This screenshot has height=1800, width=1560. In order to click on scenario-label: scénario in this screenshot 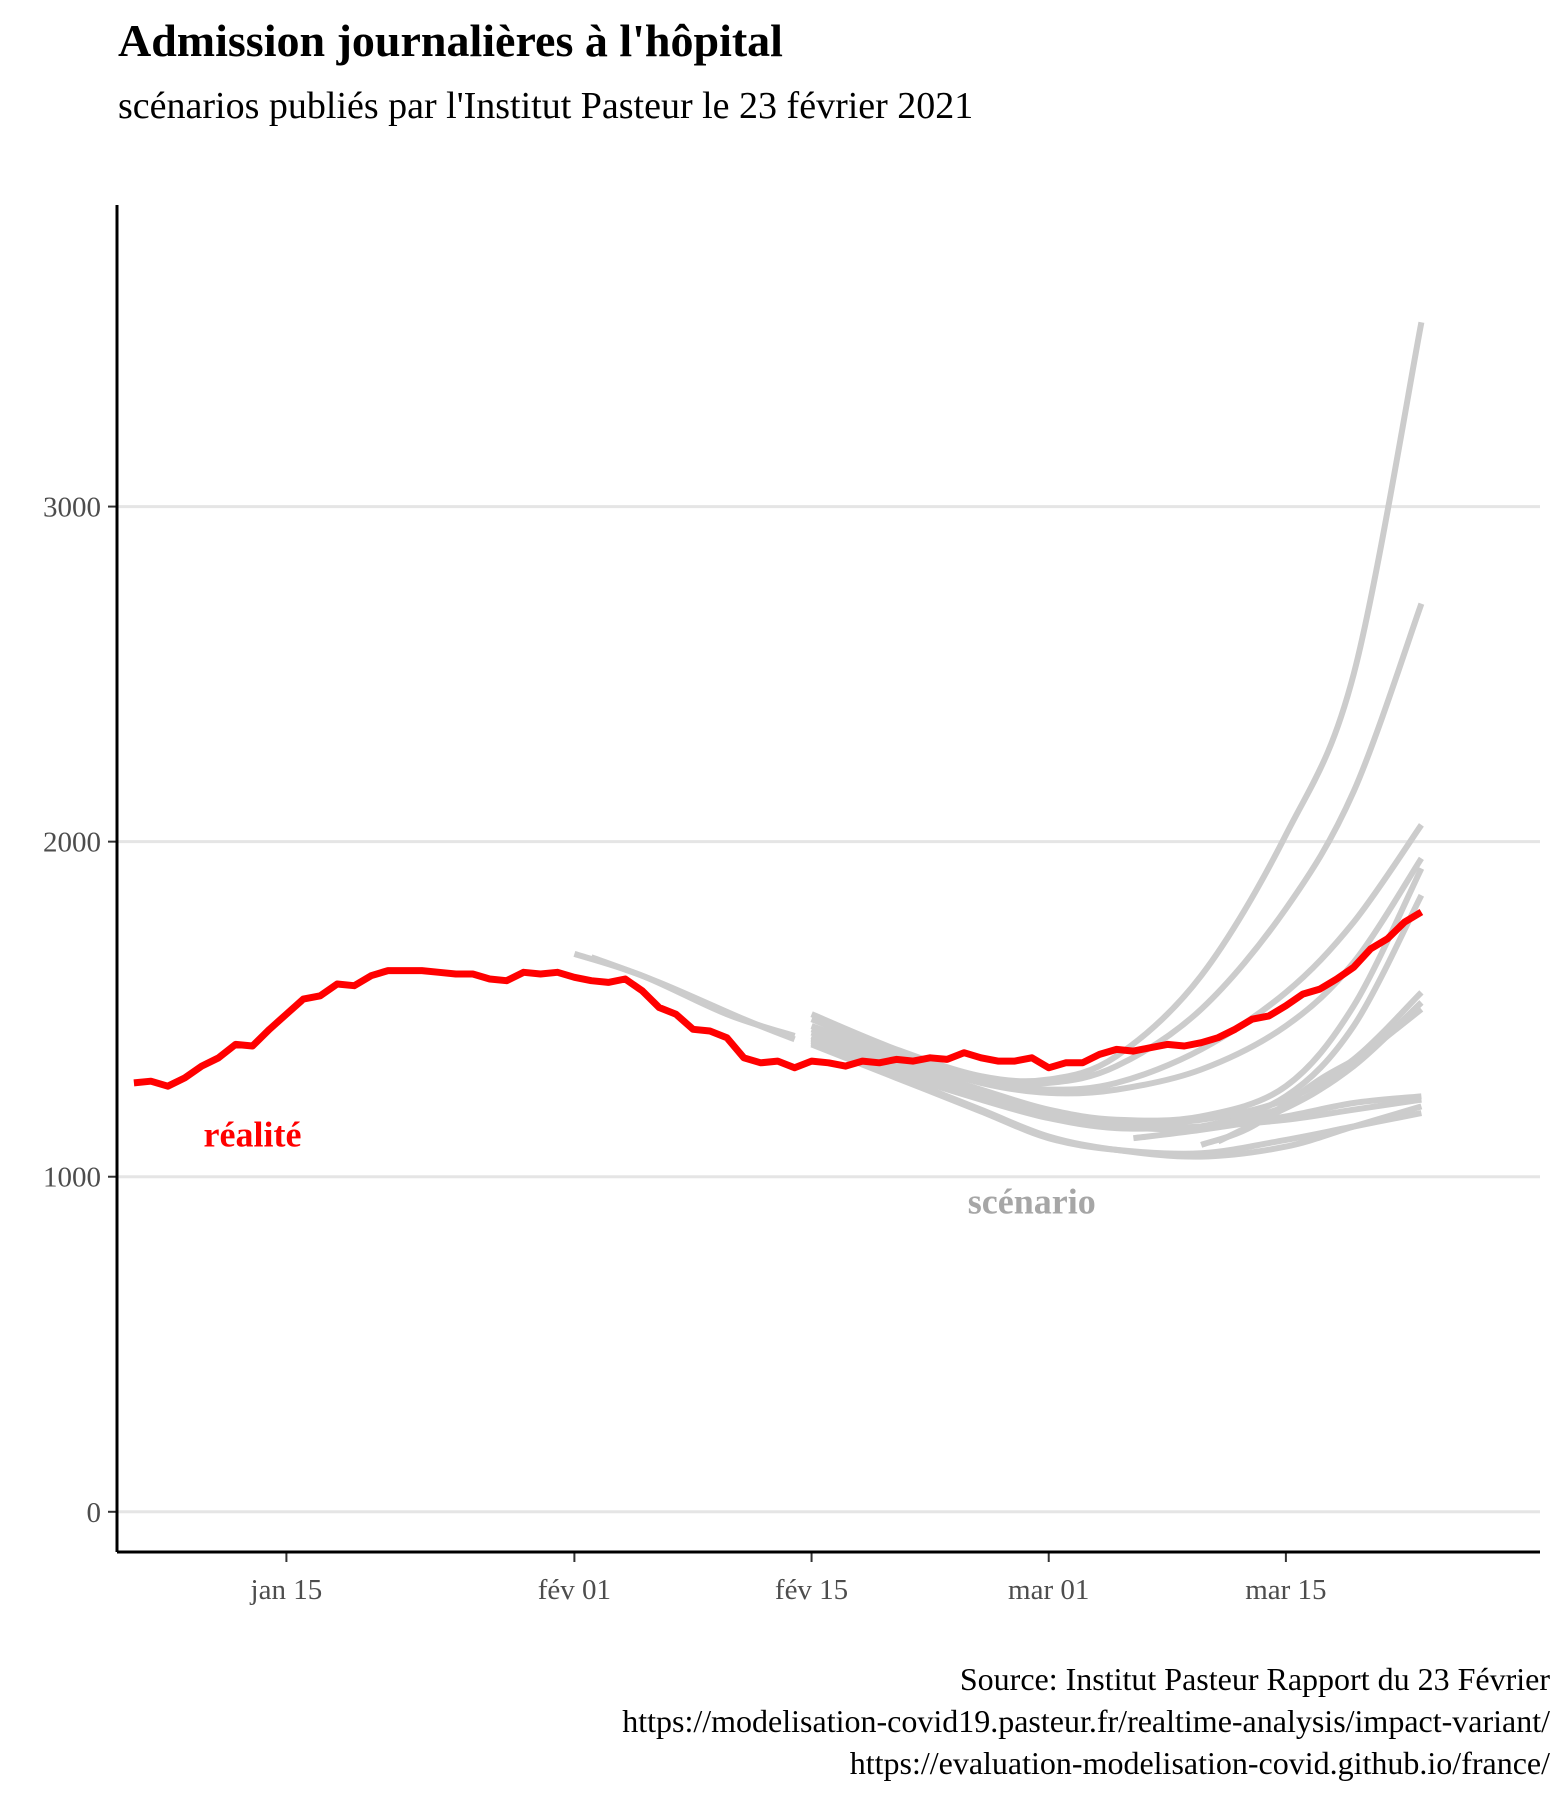, I will do `click(1032, 1202)`.